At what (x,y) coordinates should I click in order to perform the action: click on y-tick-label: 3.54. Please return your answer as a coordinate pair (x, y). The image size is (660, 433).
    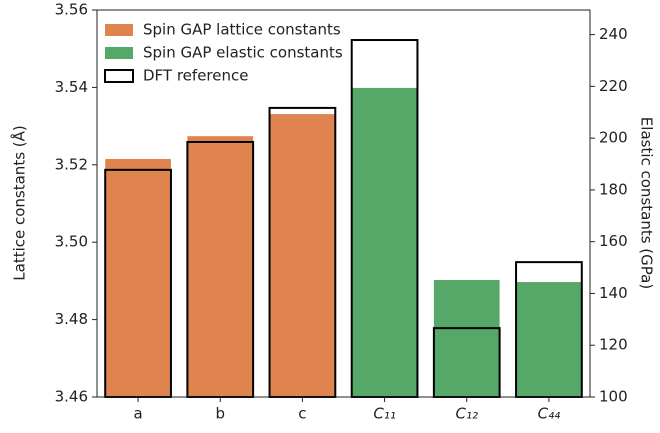
    Looking at the image, I should click on (71, 87).